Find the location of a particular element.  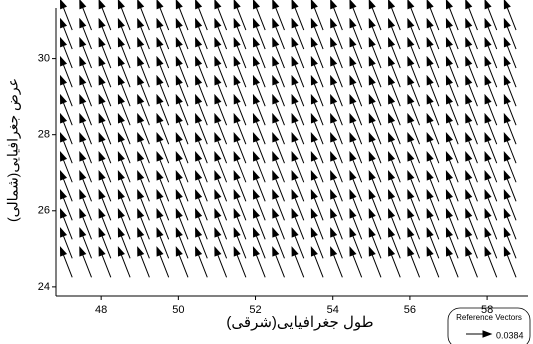

y-tick-label: 26 is located at coordinates (44, 211).